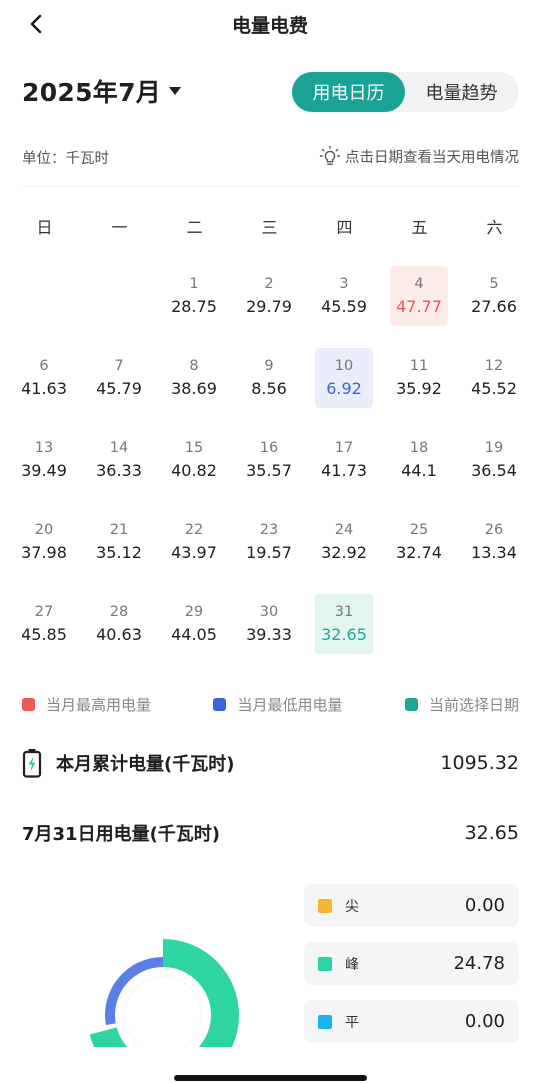  I want to click on calendar-day-number: 6, so click(44, 366).